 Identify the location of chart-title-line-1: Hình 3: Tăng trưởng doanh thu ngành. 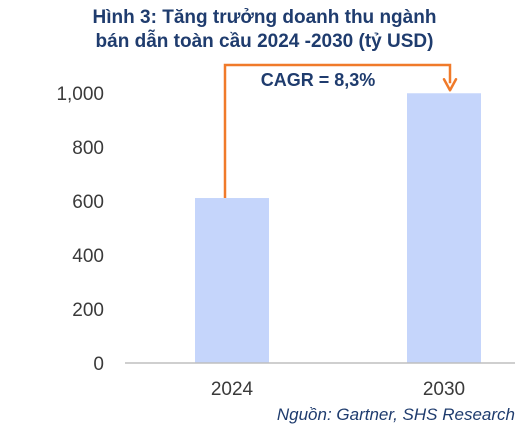
(264, 17).